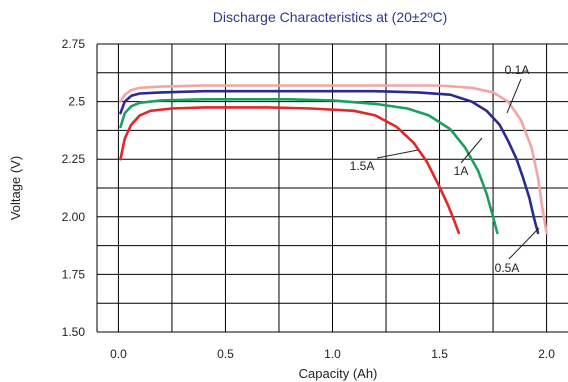 Image resolution: width=568 pixels, height=382 pixels. Describe the element at coordinates (362, 166) in the screenshot. I see `annotation-label-1-5a: 1.5A` at that location.